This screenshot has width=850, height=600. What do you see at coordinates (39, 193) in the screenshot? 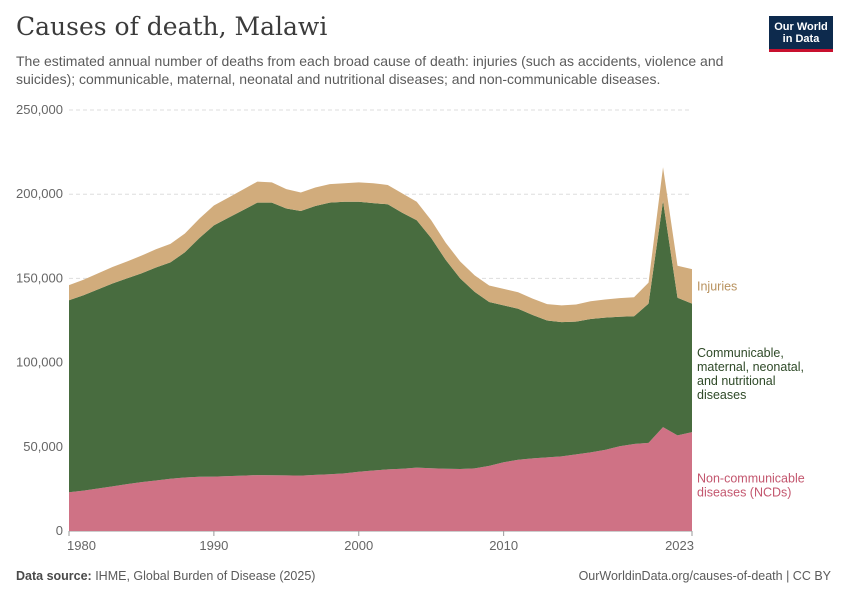
I see `y-tick-label: 200,000` at bounding box center [39, 193].